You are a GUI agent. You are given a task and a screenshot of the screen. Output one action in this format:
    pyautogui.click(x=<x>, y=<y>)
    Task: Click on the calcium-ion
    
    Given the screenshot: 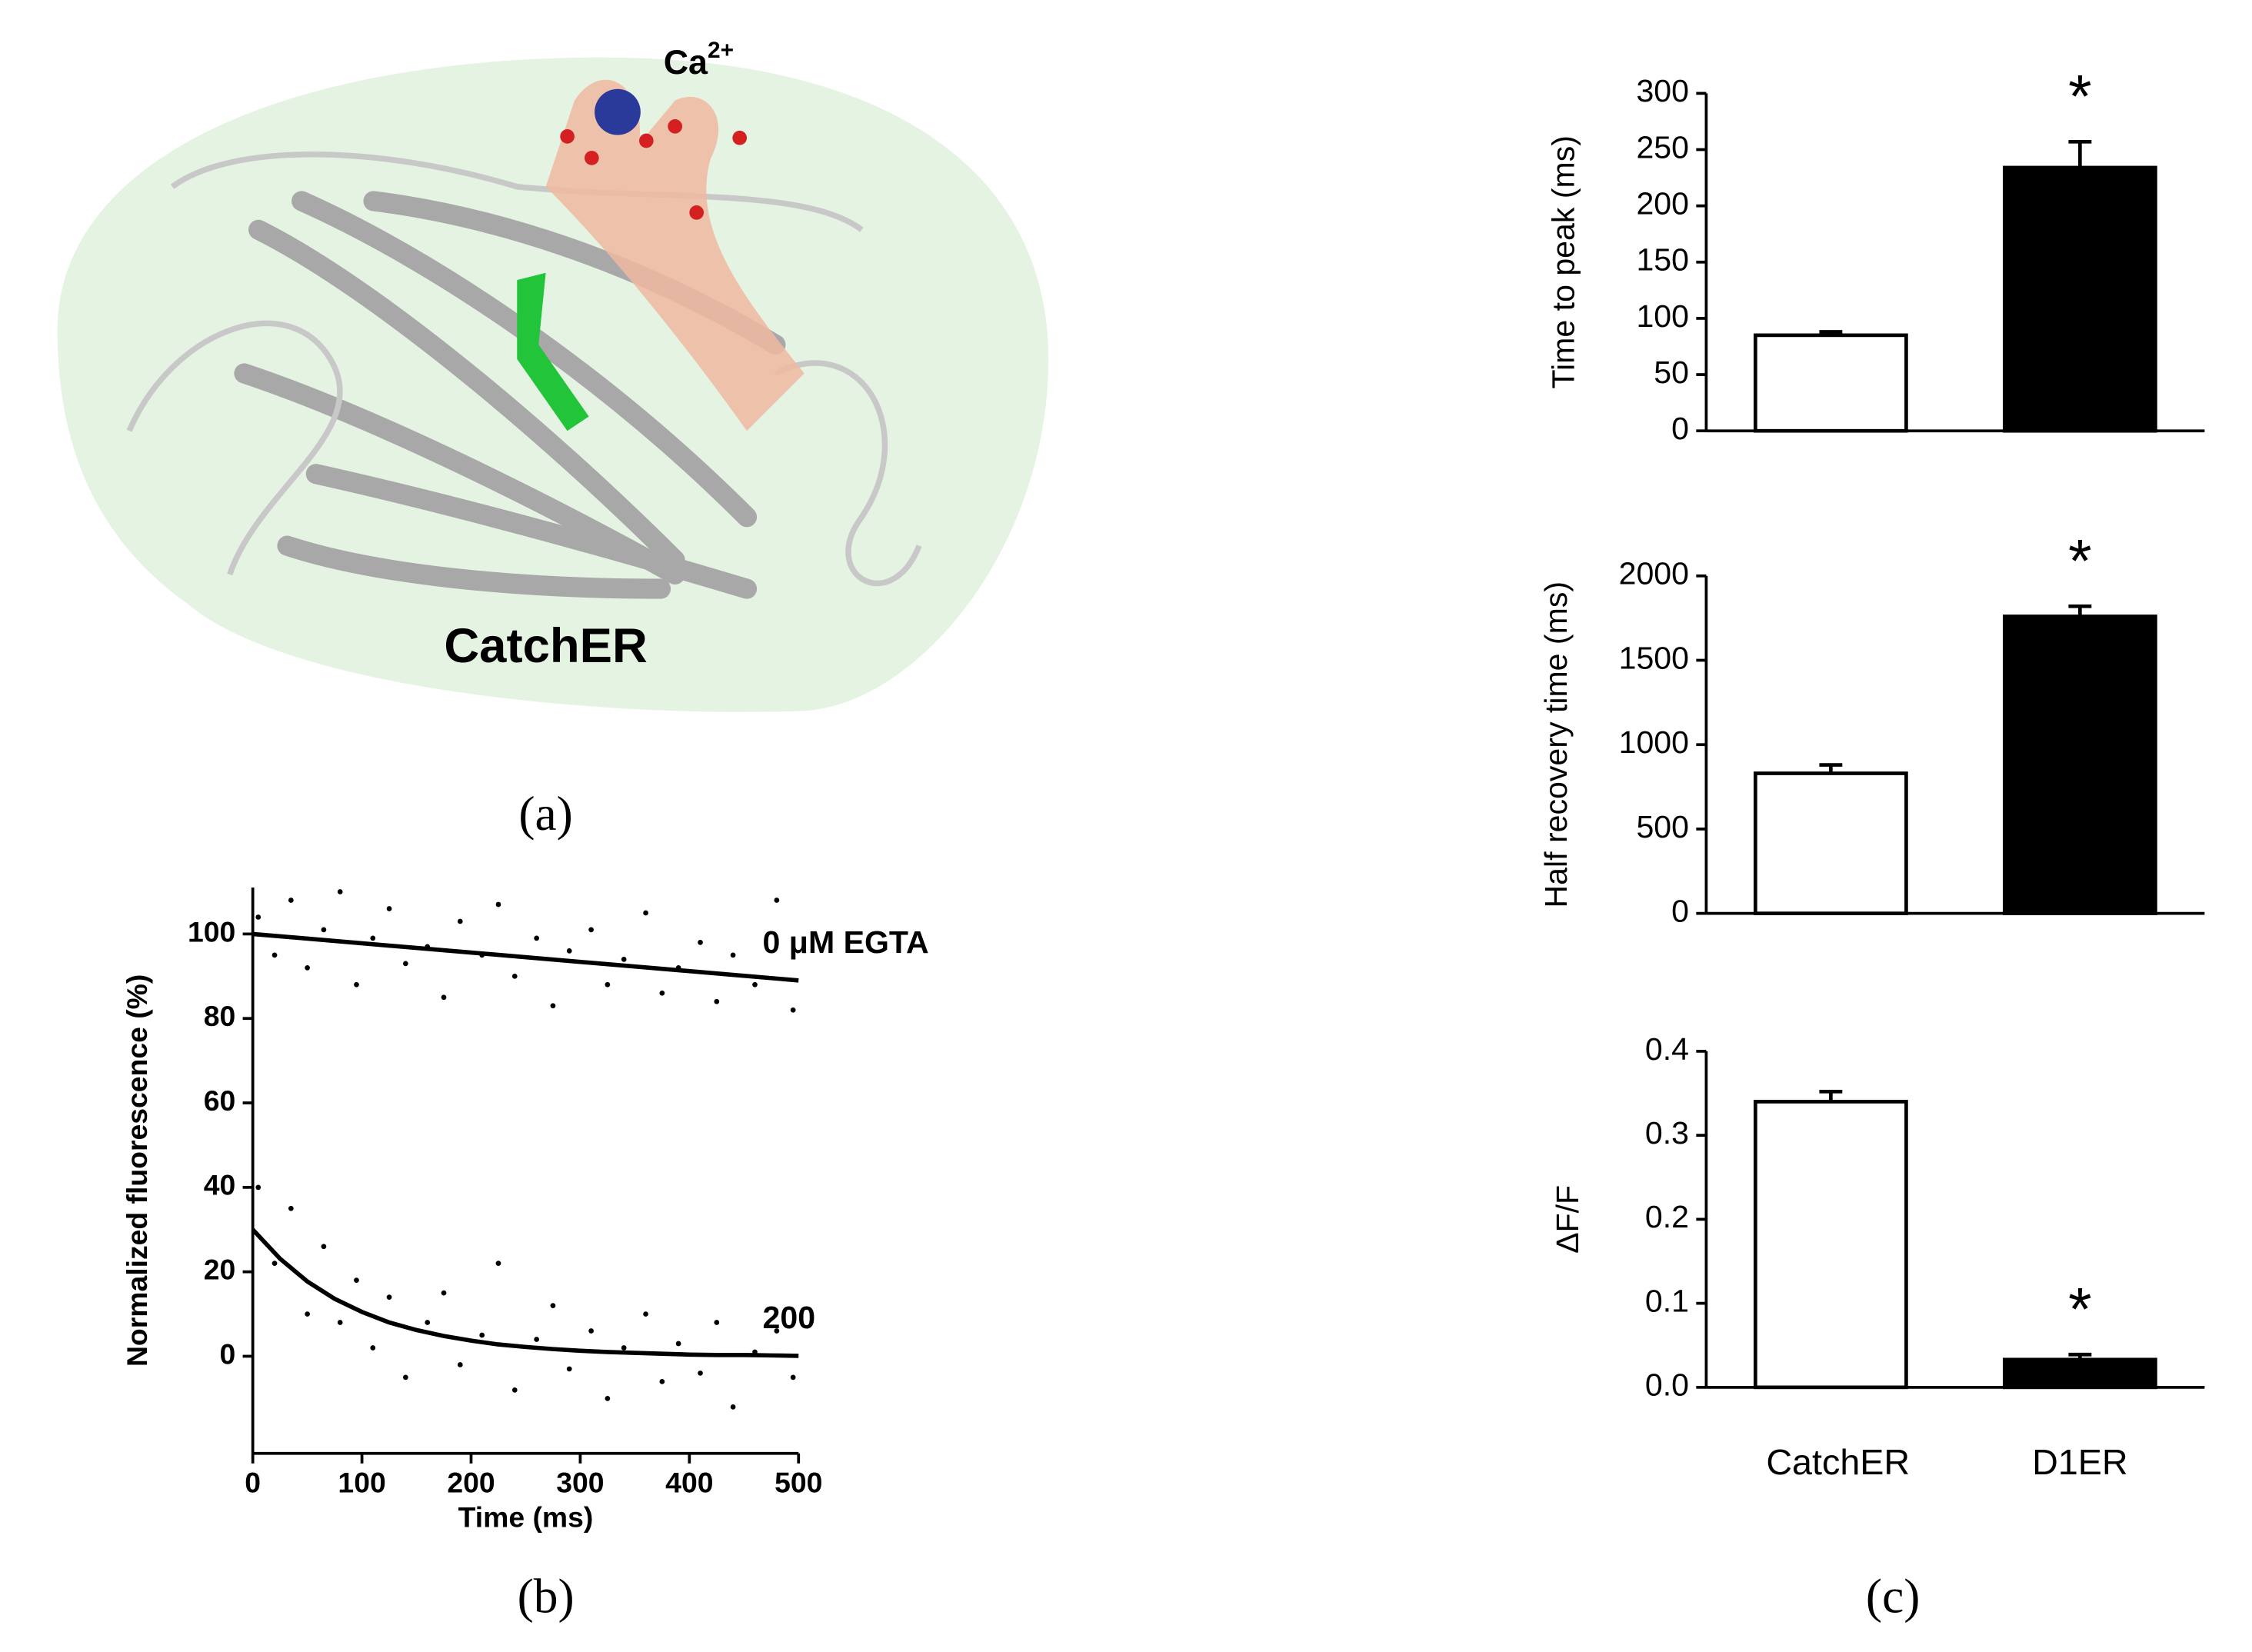 What is the action you would take?
    pyautogui.click(x=618, y=112)
    